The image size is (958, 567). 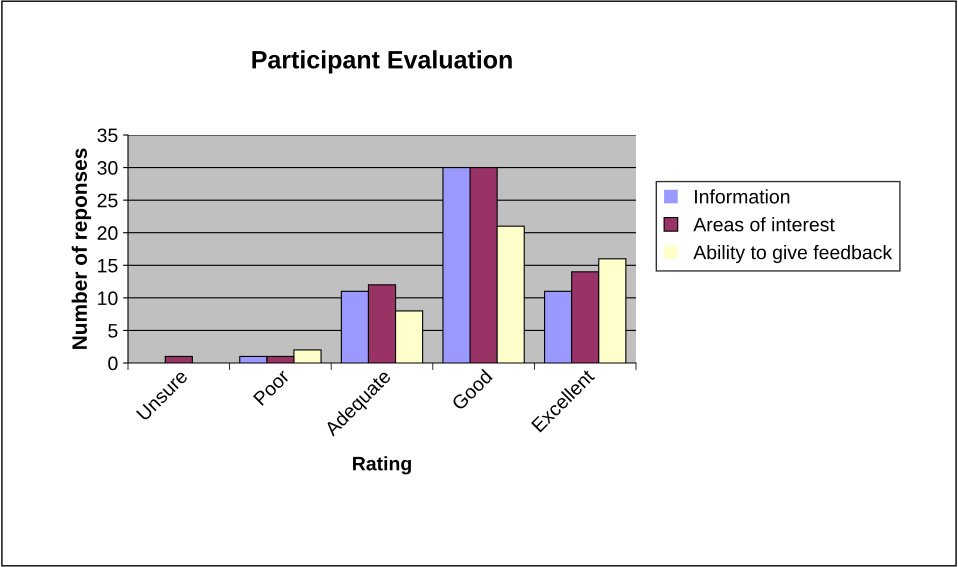 What do you see at coordinates (82, 248) in the screenshot?
I see `y-axis-title: Number of reponses` at bounding box center [82, 248].